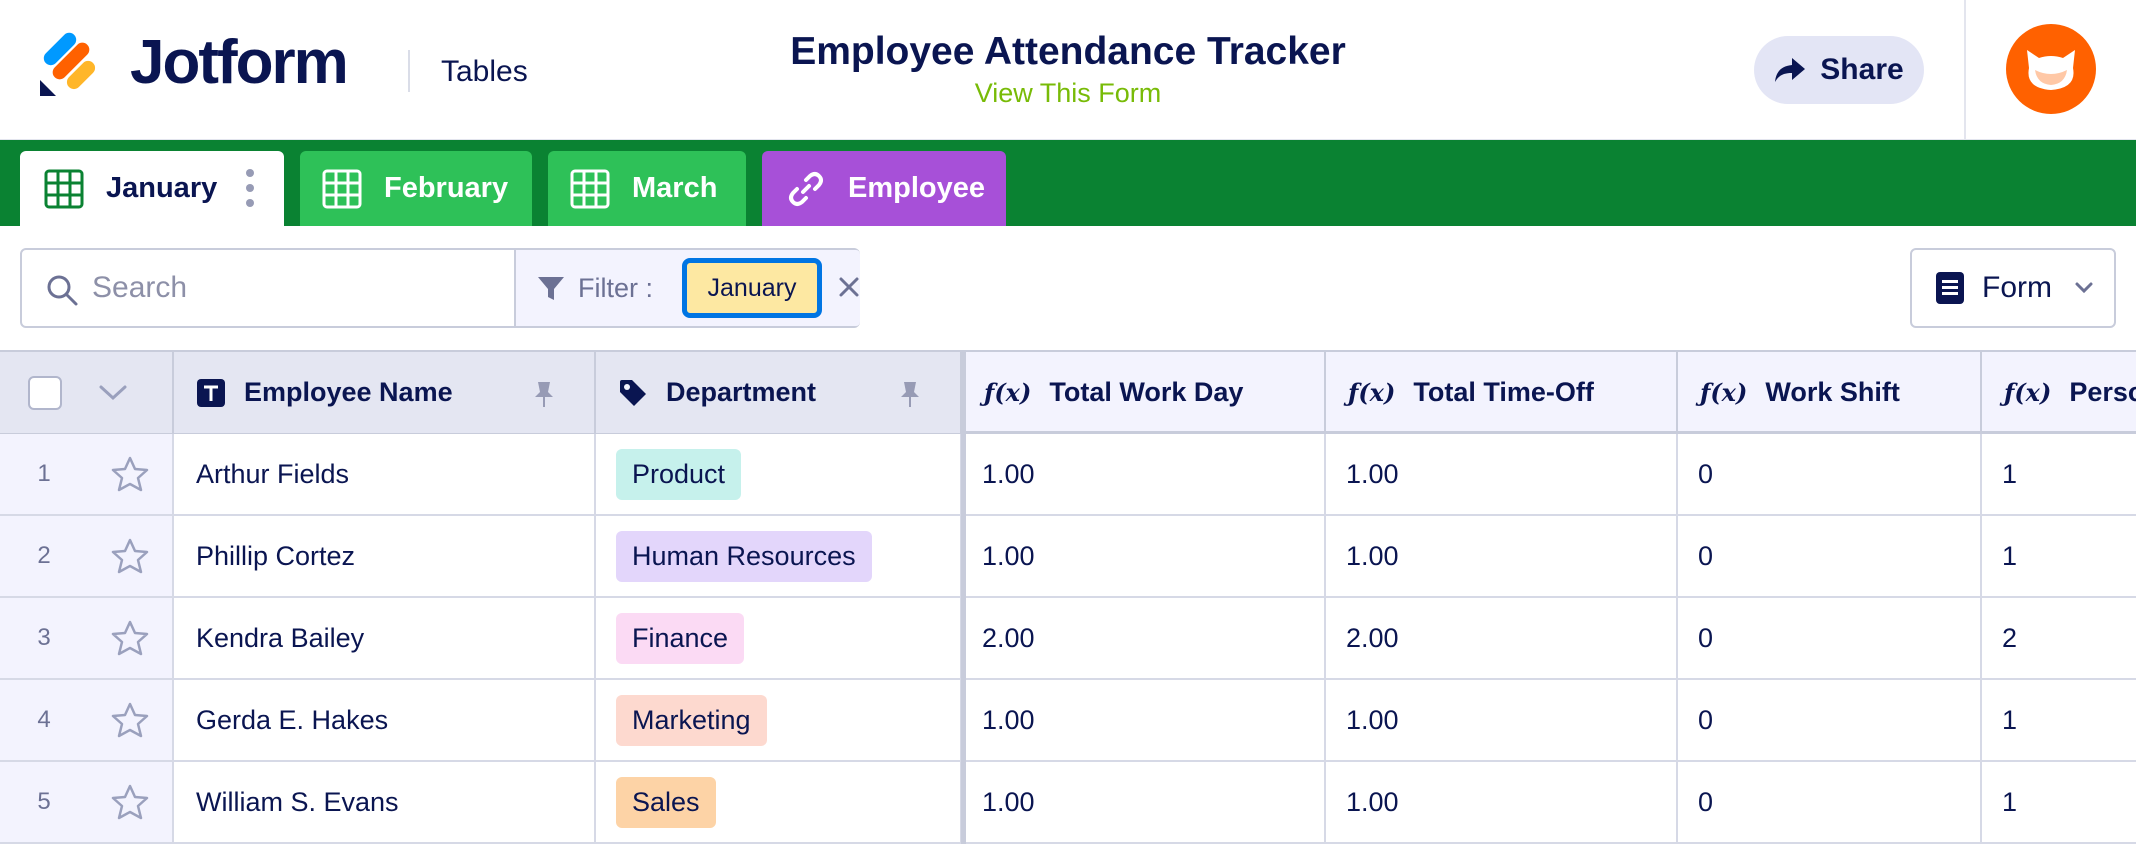 The width and height of the screenshot is (2136, 844). I want to click on form-label: Form, so click(2017, 287).